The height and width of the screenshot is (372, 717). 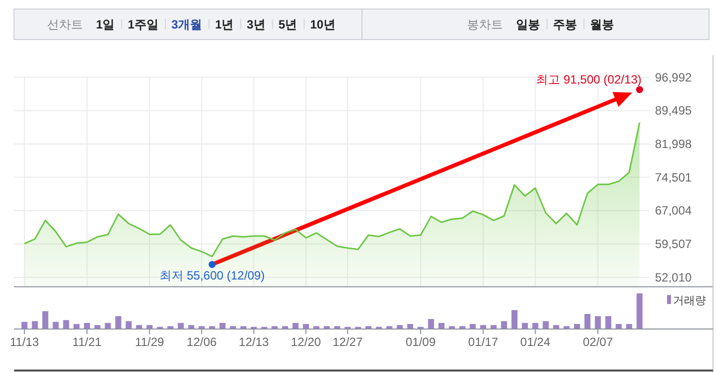 What do you see at coordinates (673, 77) in the screenshot?
I see `y-tick-label: 96,992` at bounding box center [673, 77].